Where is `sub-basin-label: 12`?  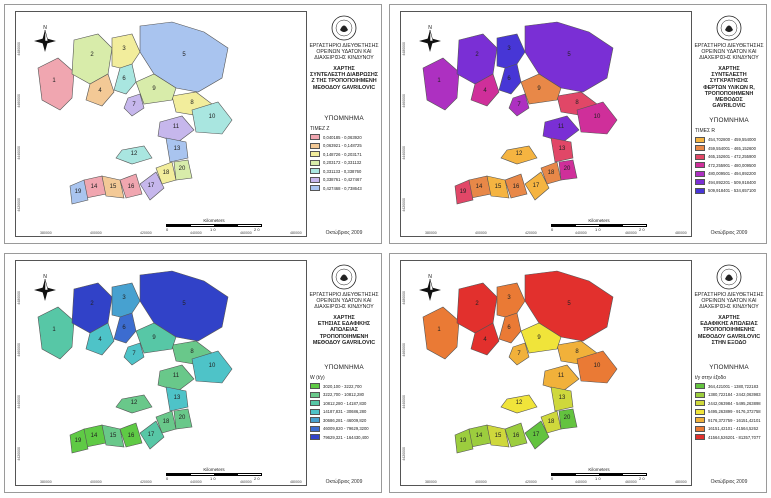 sub-basin-label: 12 is located at coordinates (519, 403).